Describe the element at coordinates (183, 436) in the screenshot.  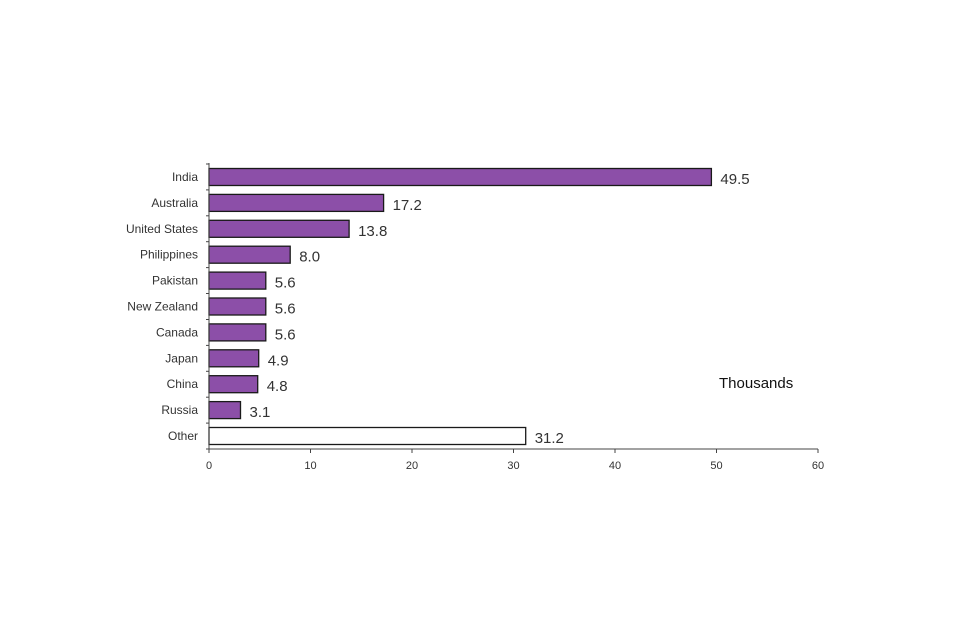
I see `category-label: Other` at that location.